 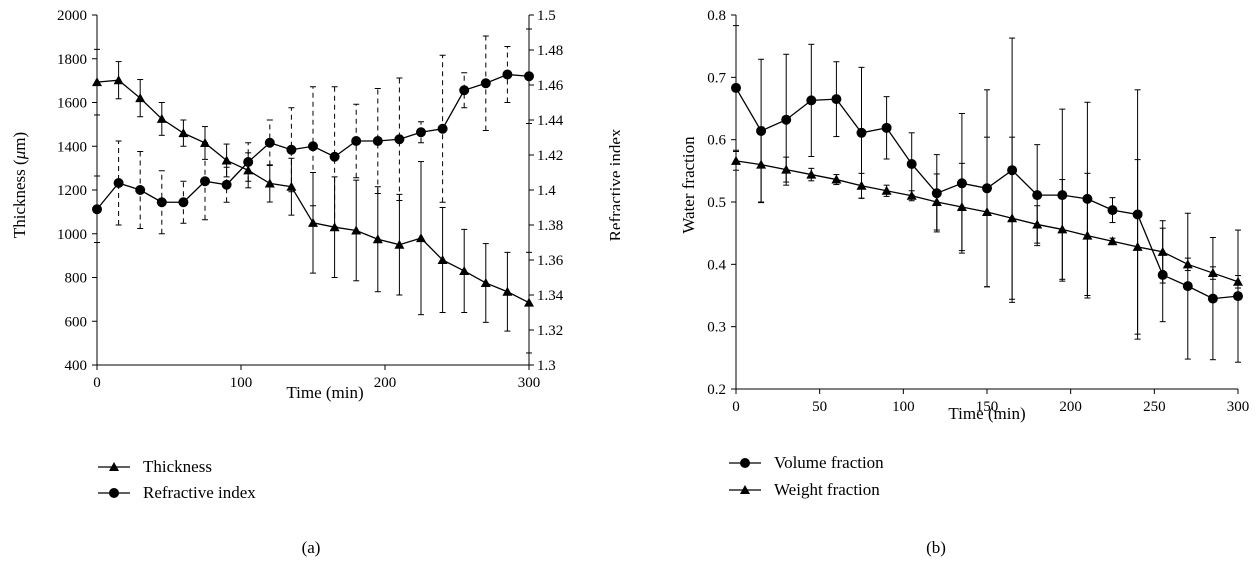 I want to click on chart-a-right-tick-label: 1.44, so click(x=550, y=121).